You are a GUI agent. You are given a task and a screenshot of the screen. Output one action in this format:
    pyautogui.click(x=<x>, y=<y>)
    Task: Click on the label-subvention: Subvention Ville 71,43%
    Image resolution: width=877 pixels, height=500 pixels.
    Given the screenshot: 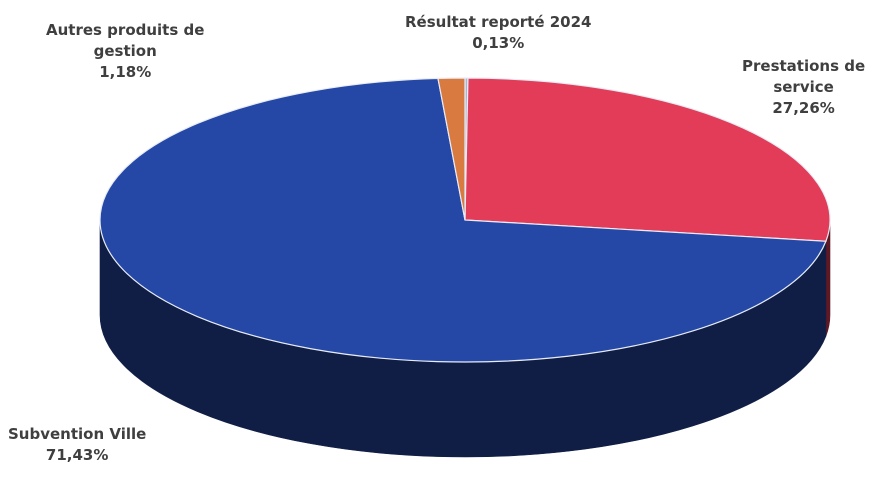 What is the action you would take?
    pyautogui.click(x=77, y=445)
    